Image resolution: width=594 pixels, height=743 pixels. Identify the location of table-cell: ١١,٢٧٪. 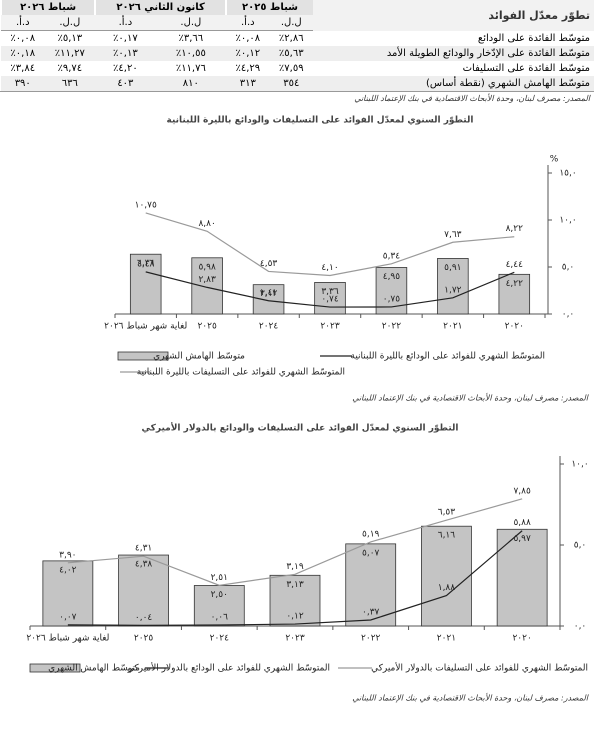
(70, 53).